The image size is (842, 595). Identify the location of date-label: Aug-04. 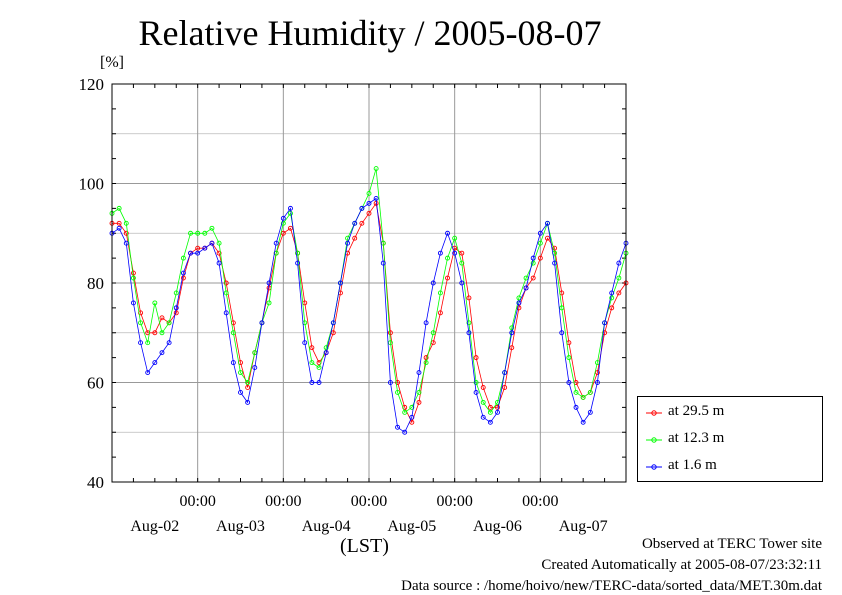
(326, 526).